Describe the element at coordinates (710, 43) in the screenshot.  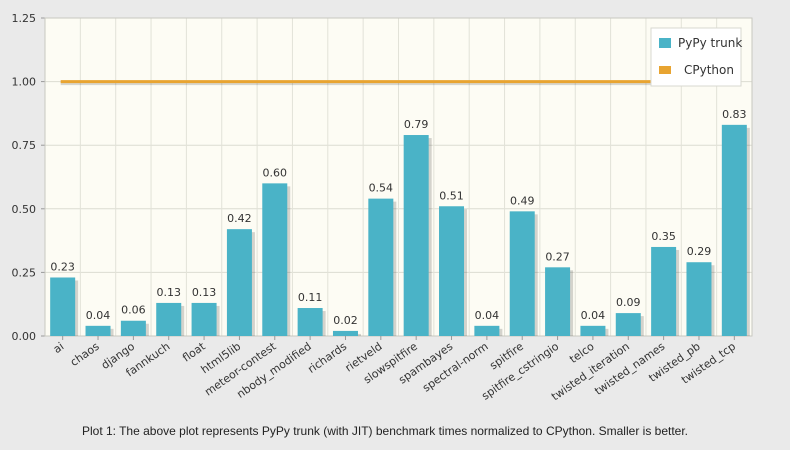
I see `legend-label-pypy: PyPy trunk` at that location.